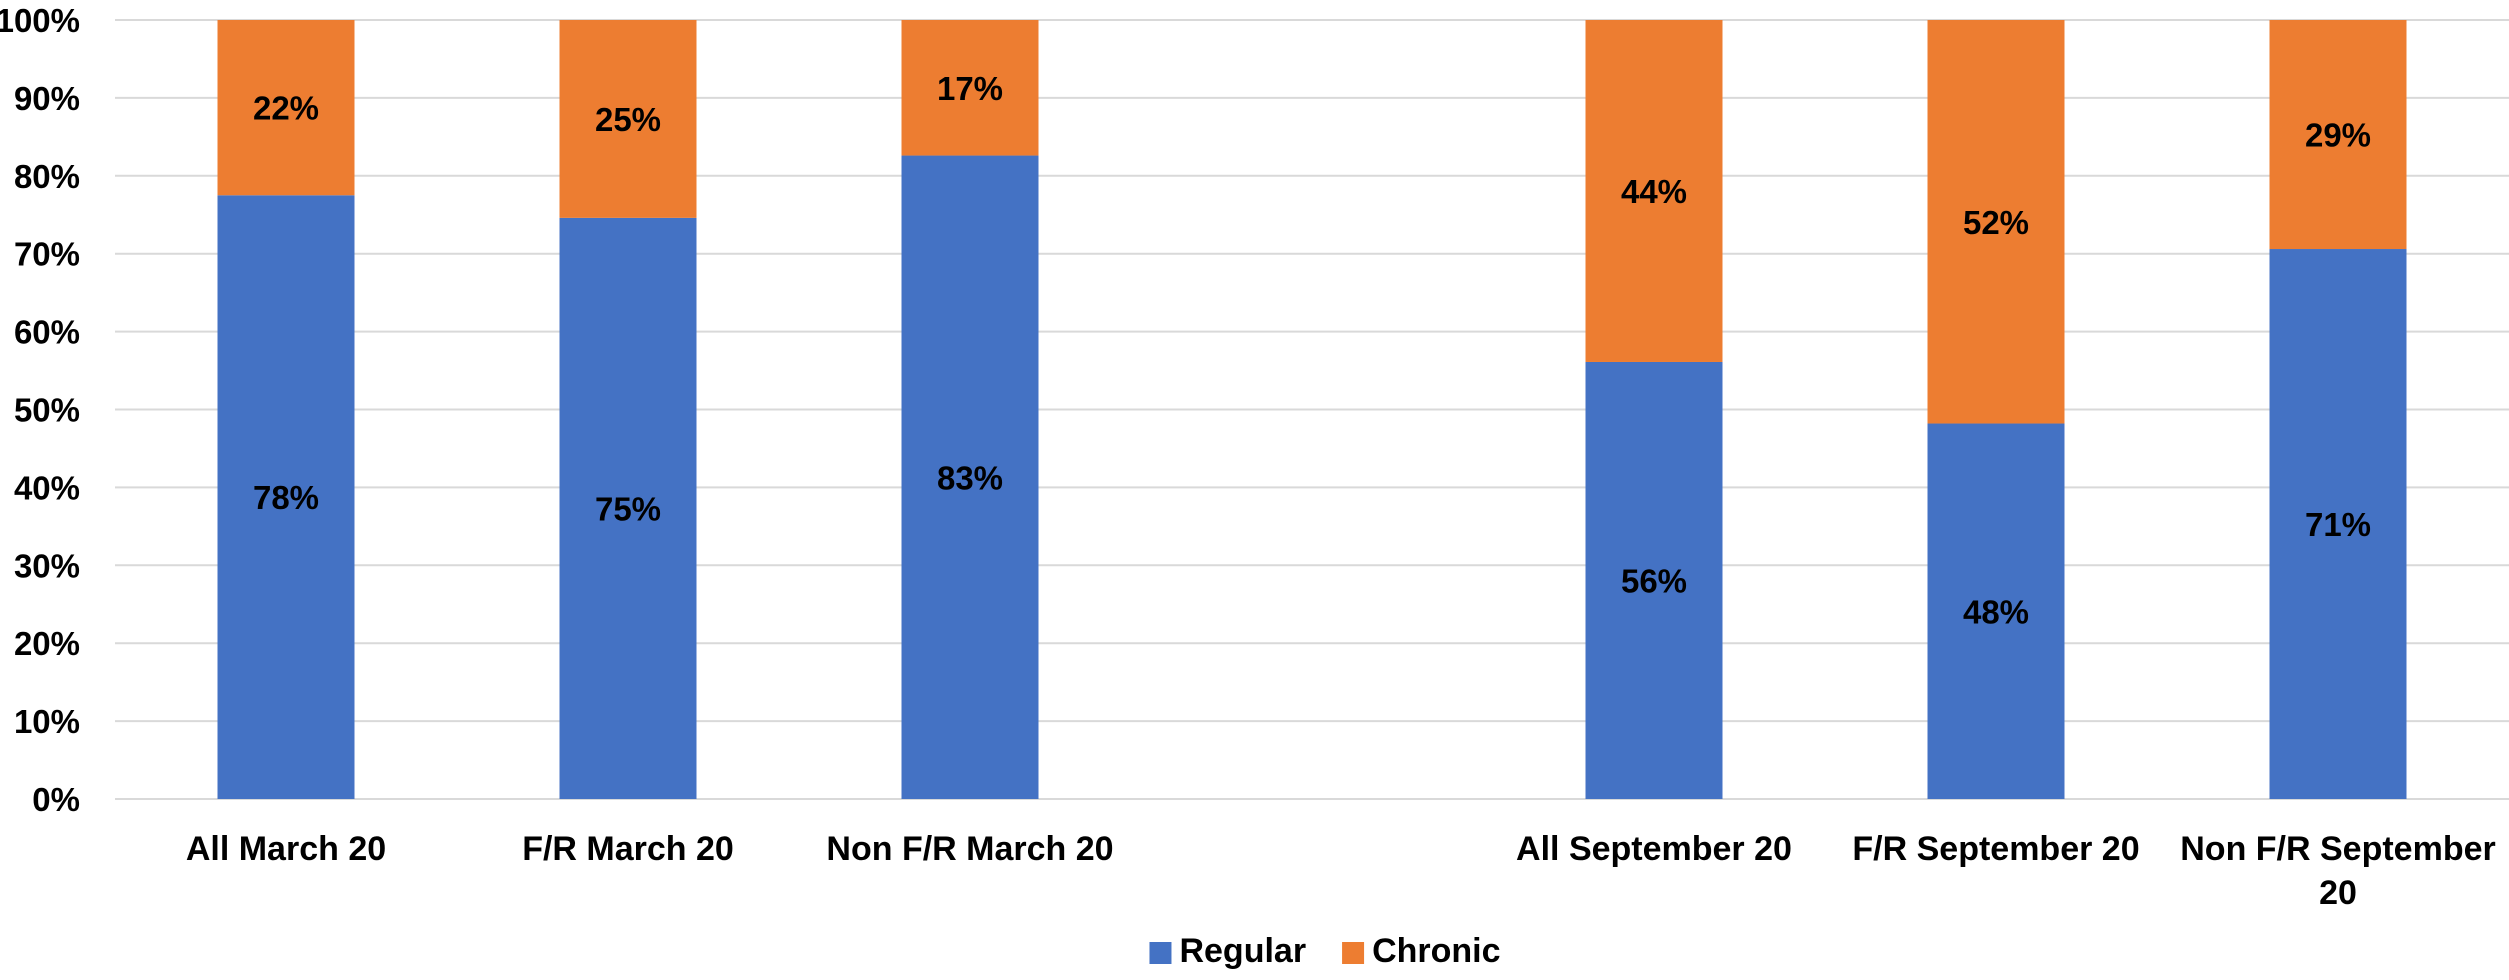 The width and height of the screenshot is (2509, 980). I want to click on y-tick-label: 80%, so click(47, 176).